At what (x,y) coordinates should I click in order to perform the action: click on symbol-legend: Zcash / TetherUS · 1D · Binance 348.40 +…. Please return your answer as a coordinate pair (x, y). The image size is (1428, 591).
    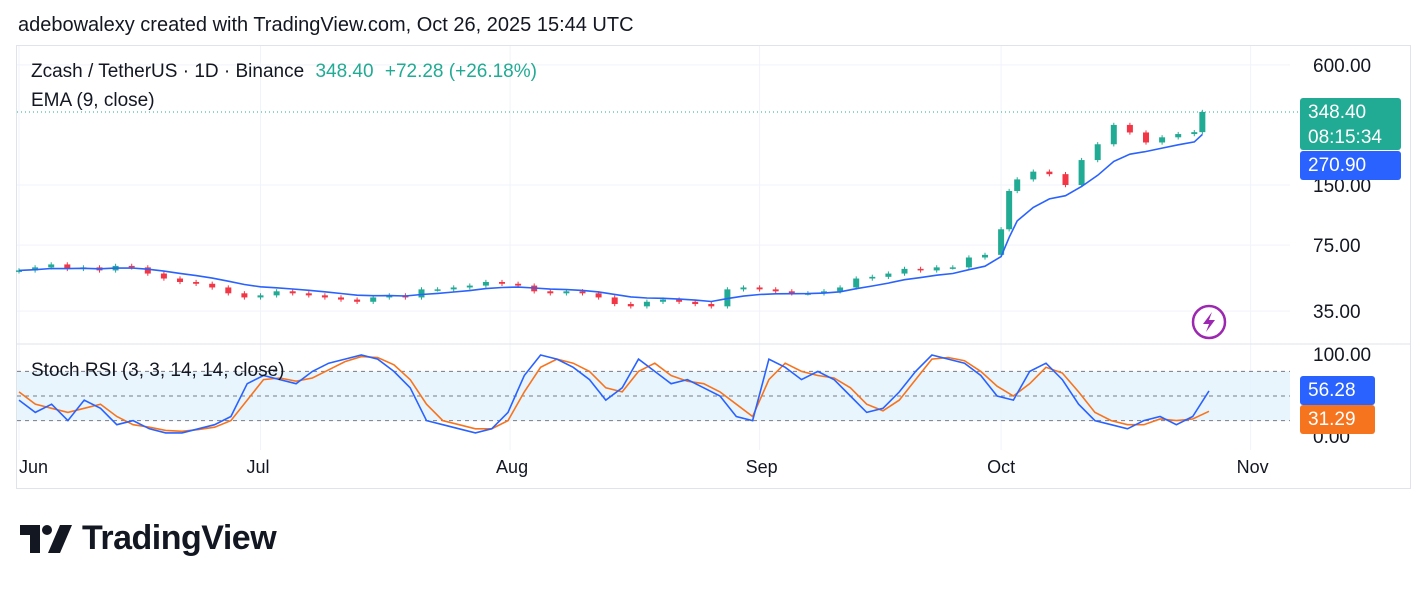
    Looking at the image, I should click on (284, 72).